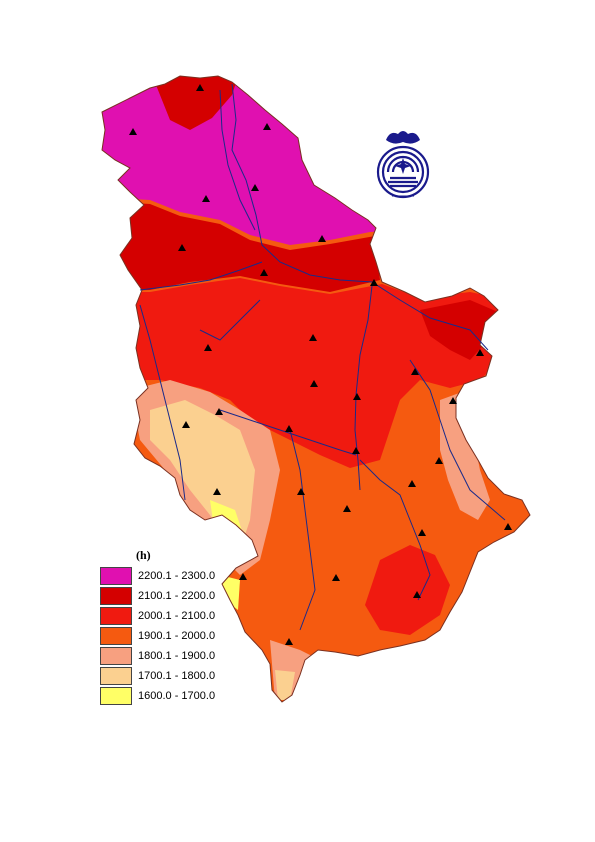 The image size is (595, 842). I want to click on legend-title: (h), so click(143, 555).